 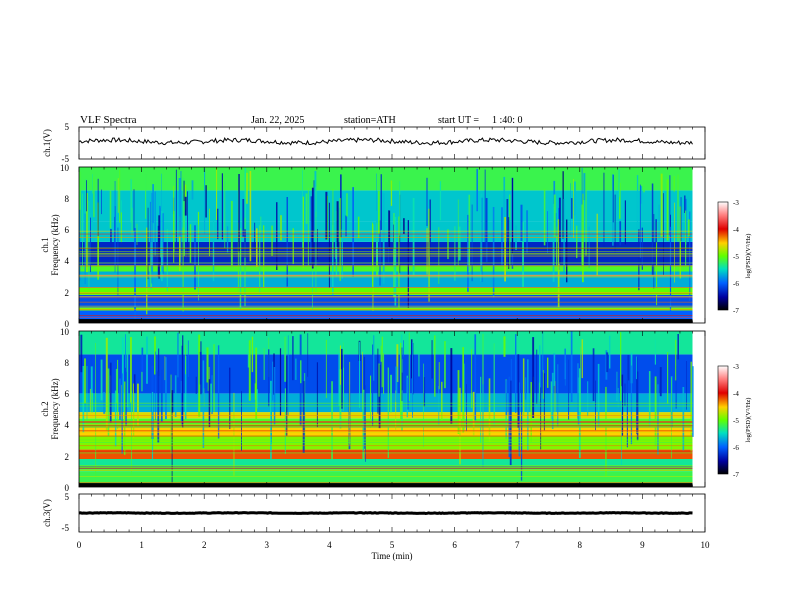 I want to click on ch1-ytick-8: 8, so click(x=67, y=199).